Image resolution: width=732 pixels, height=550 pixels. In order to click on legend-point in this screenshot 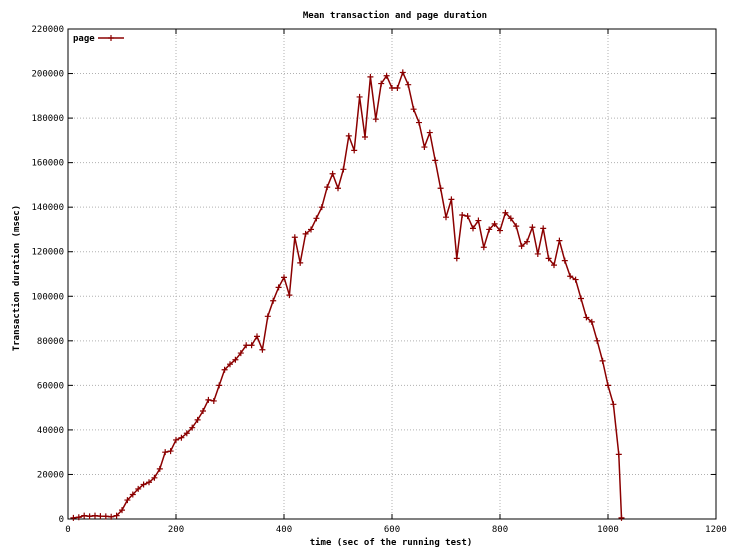, I will do `click(111, 38)`.